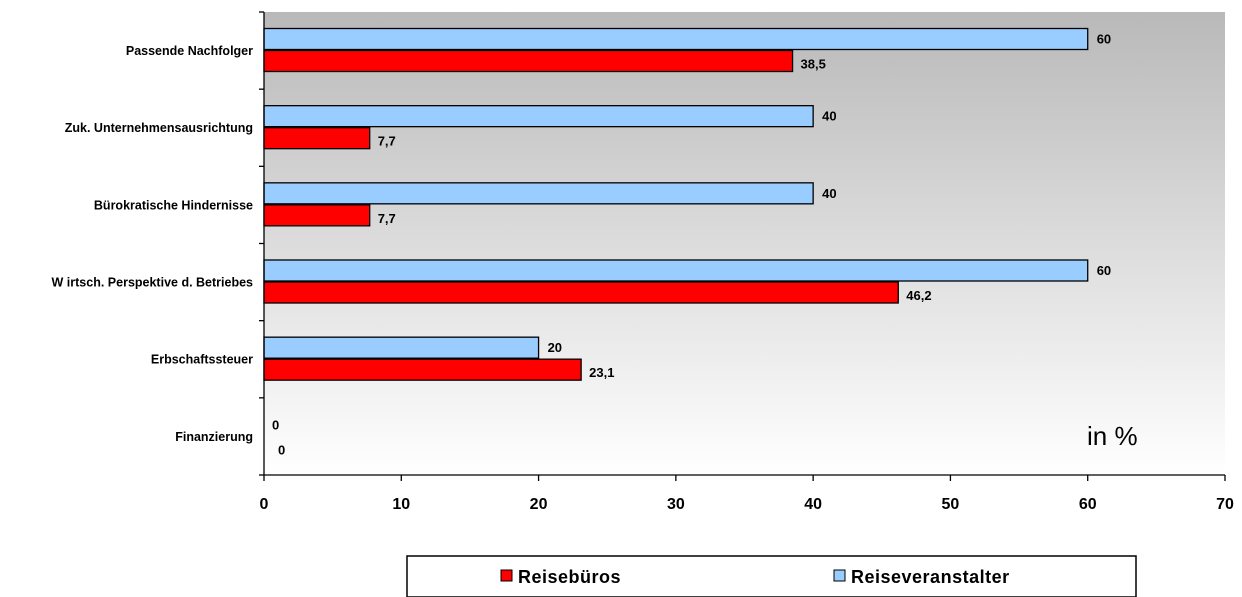 This screenshot has width=1242, height=597. I want to click on value-label-reisebueros-finanzierung: 0, so click(281, 449).